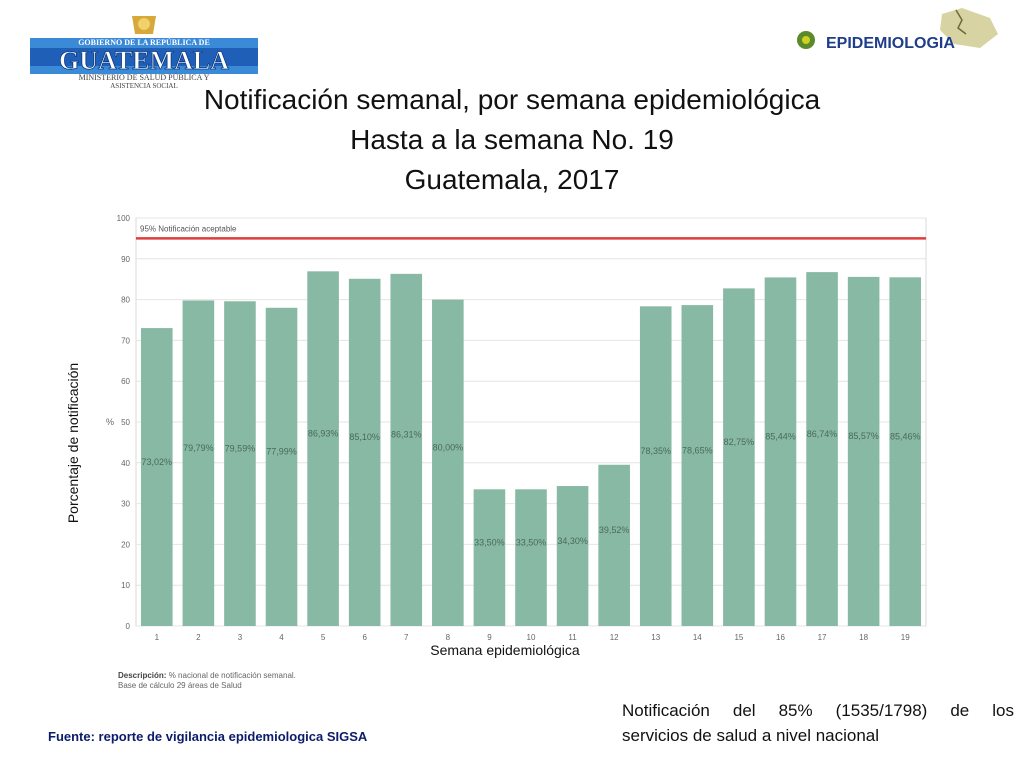 The width and height of the screenshot is (1024, 768). What do you see at coordinates (364, 437) in the screenshot?
I see `bar-label-week-6: 85,10%` at bounding box center [364, 437].